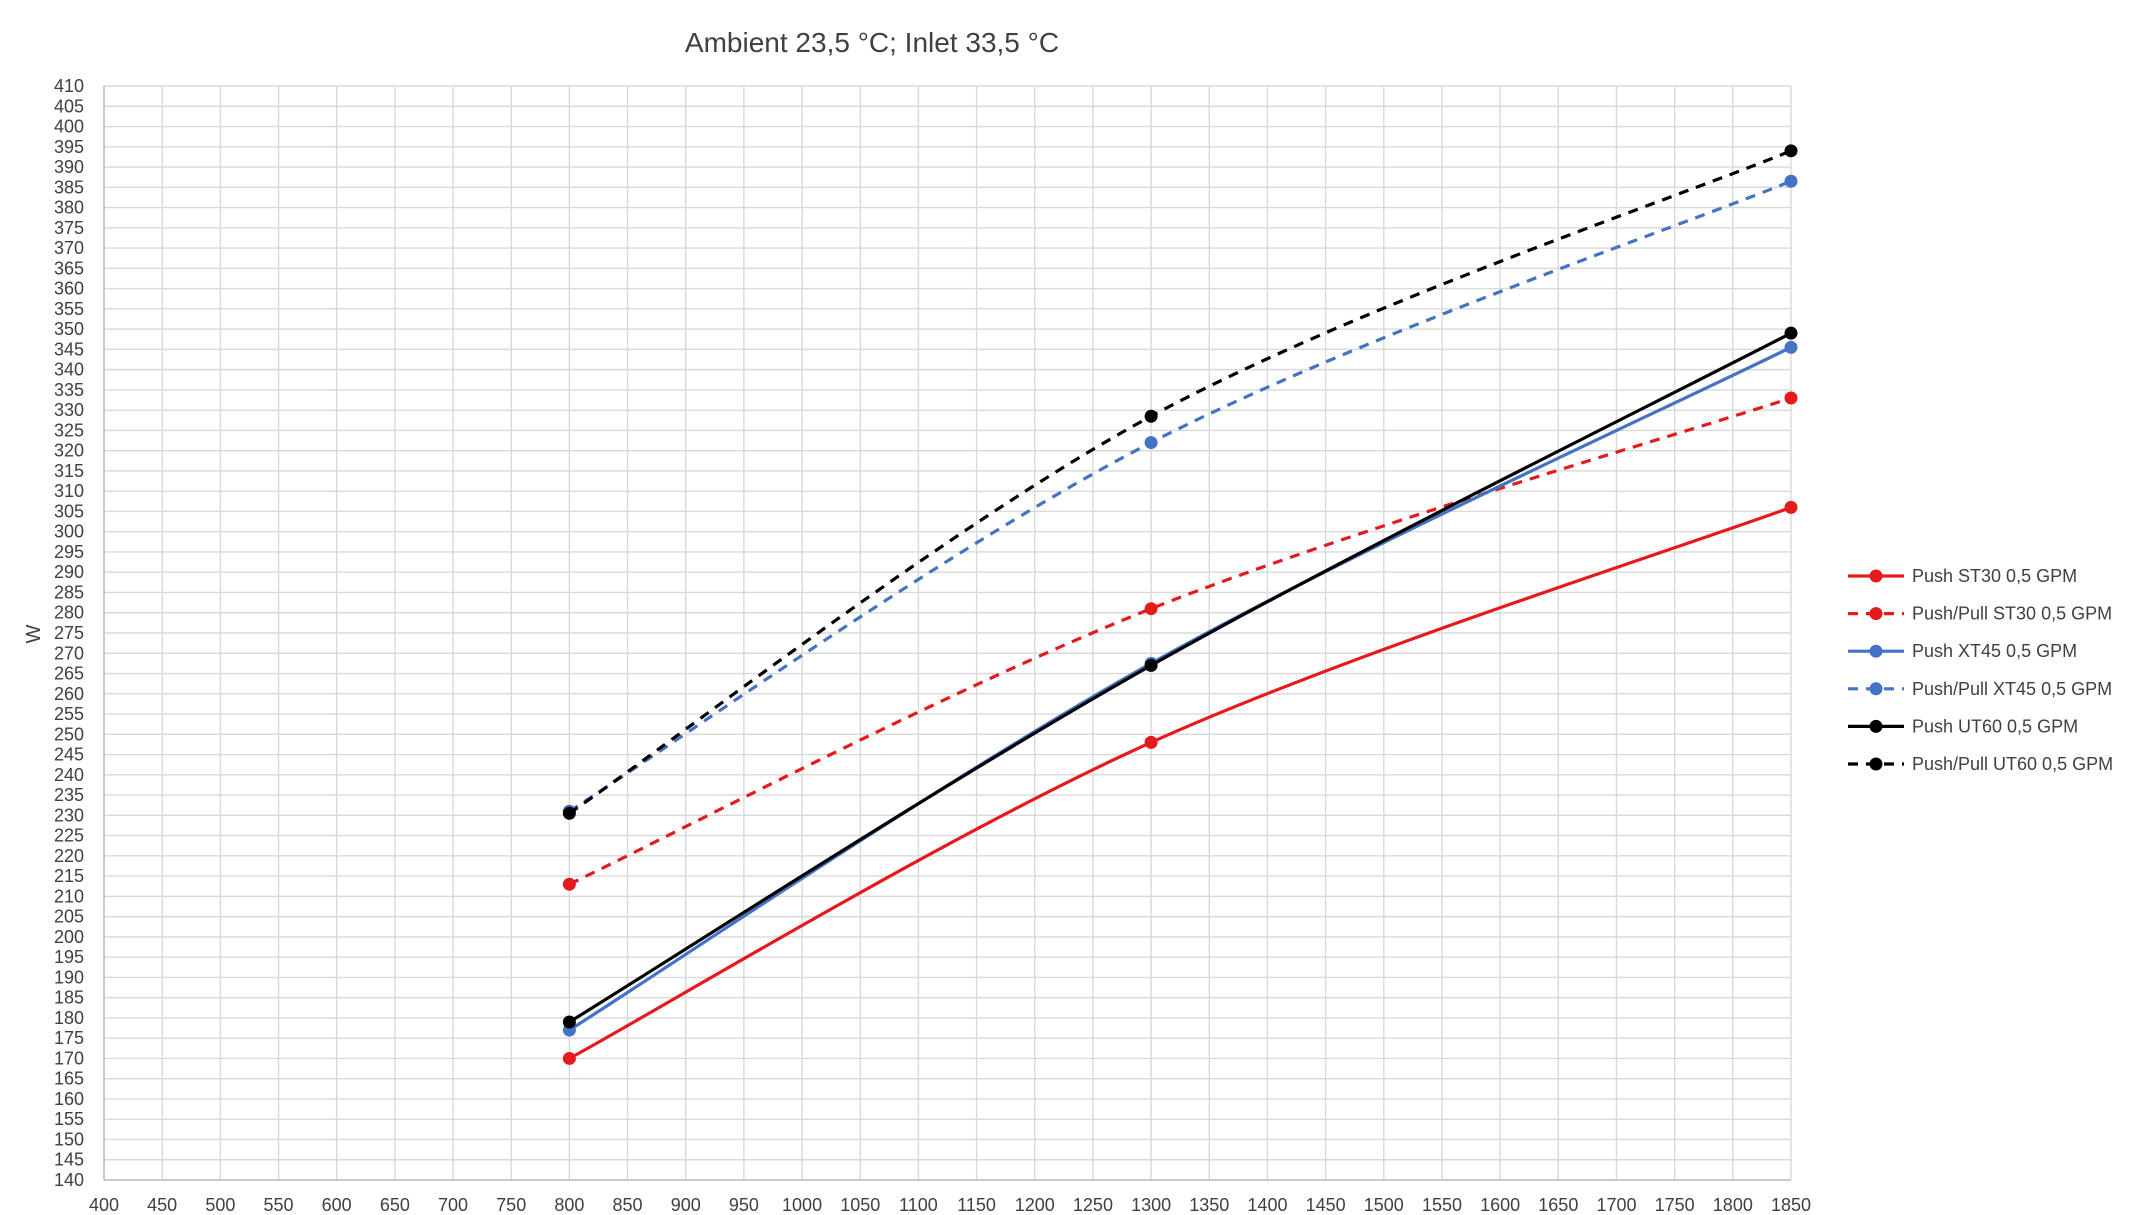 Image resolution: width=2133 pixels, height=1215 pixels. I want to click on y-tick-label: 370, so click(69, 248).